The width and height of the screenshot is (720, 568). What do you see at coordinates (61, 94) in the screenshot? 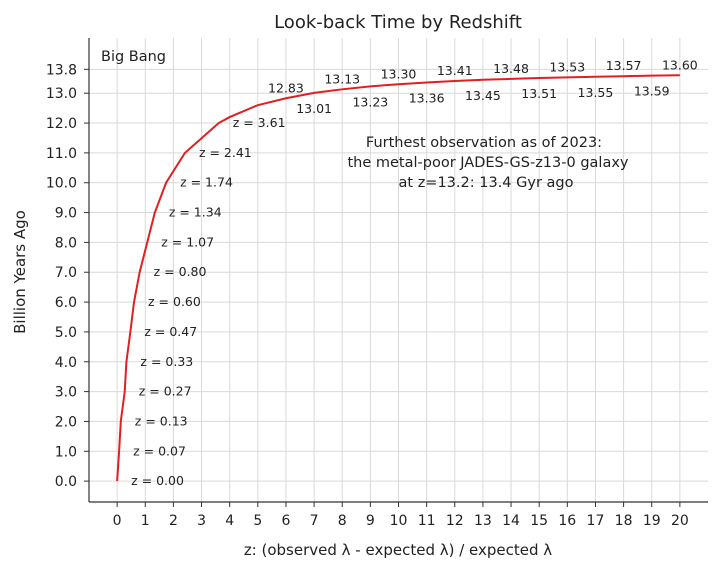
I see `y-tick-label: 13.0` at bounding box center [61, 94].